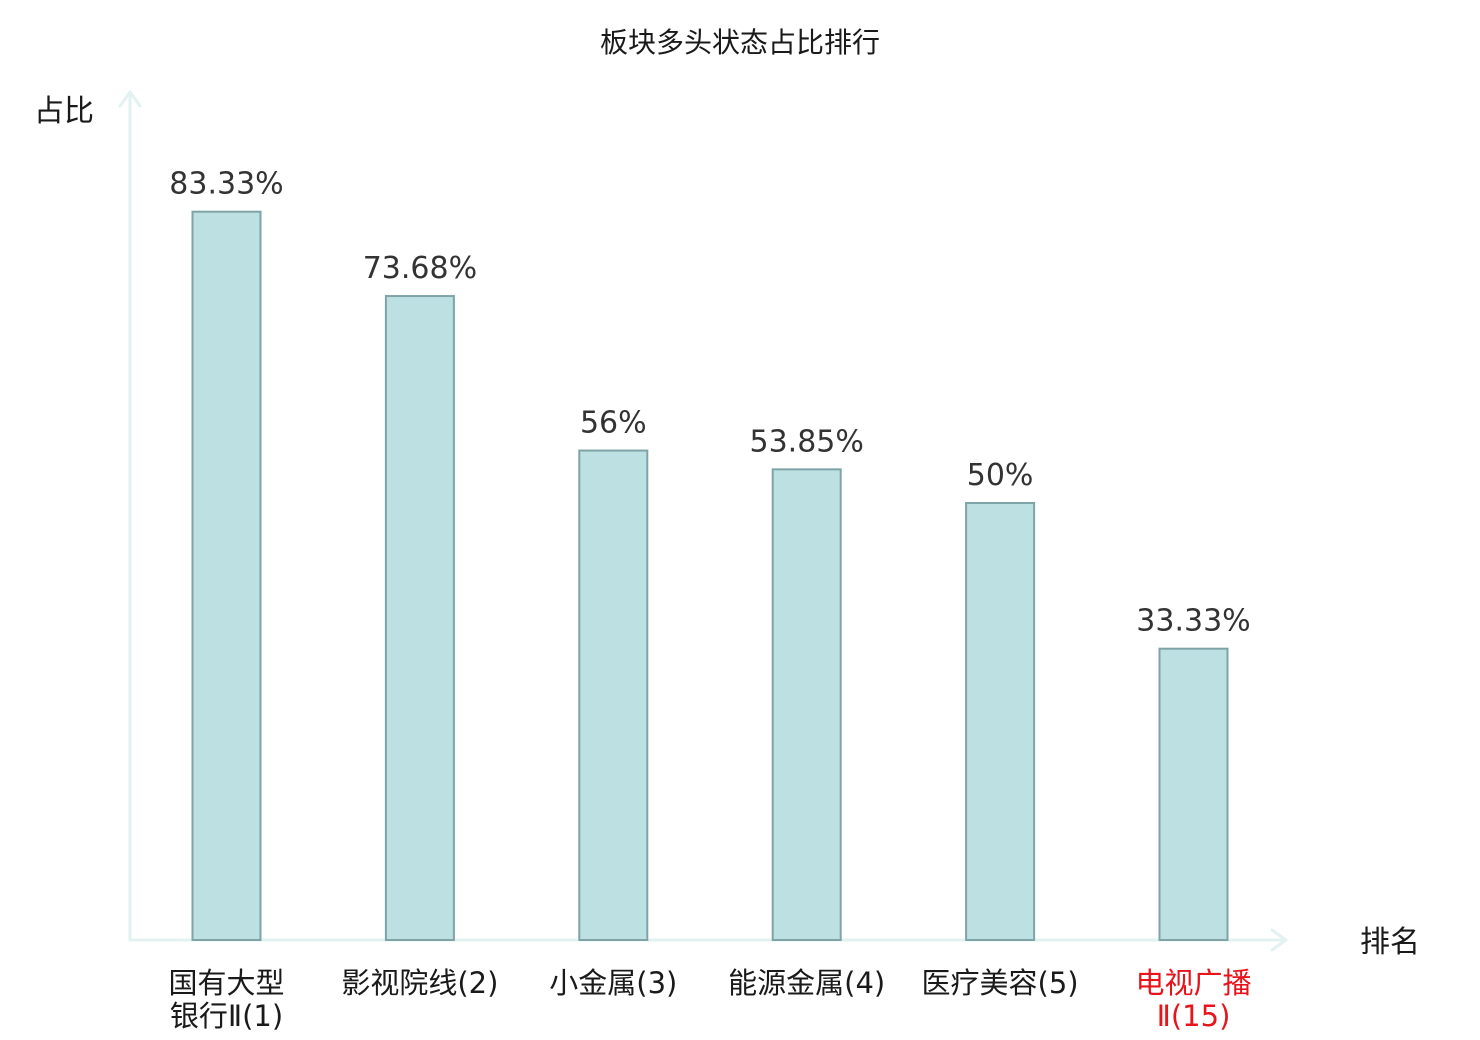  I want to click on x-axis-arrow, so click(1279, 940).